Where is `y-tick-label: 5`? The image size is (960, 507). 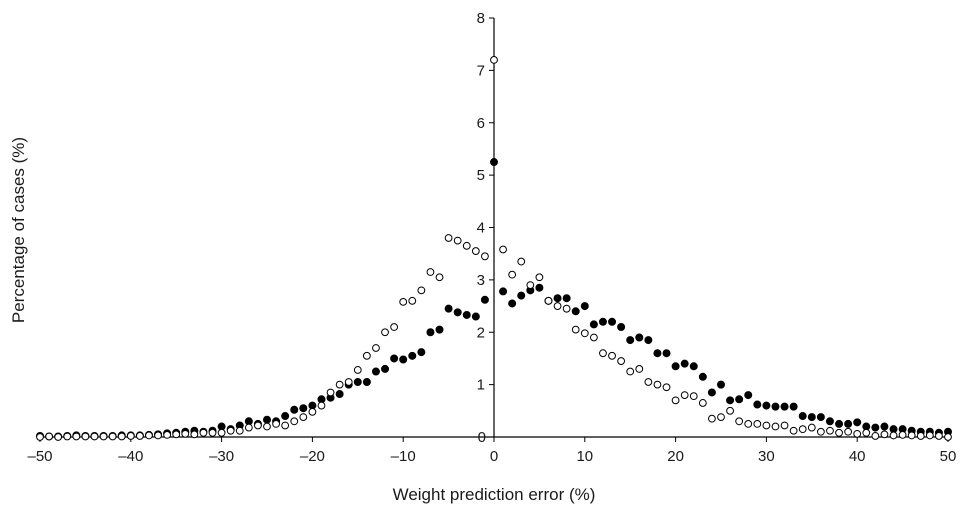
y-tick-label: 5 is located at coordinates (481, 175).